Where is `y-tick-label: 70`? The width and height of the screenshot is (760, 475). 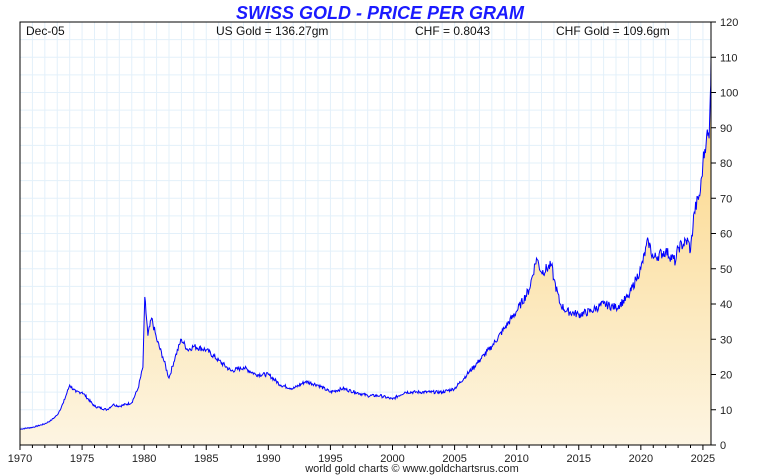 y-tick-label: 70 is located at coordinates (726, 199).